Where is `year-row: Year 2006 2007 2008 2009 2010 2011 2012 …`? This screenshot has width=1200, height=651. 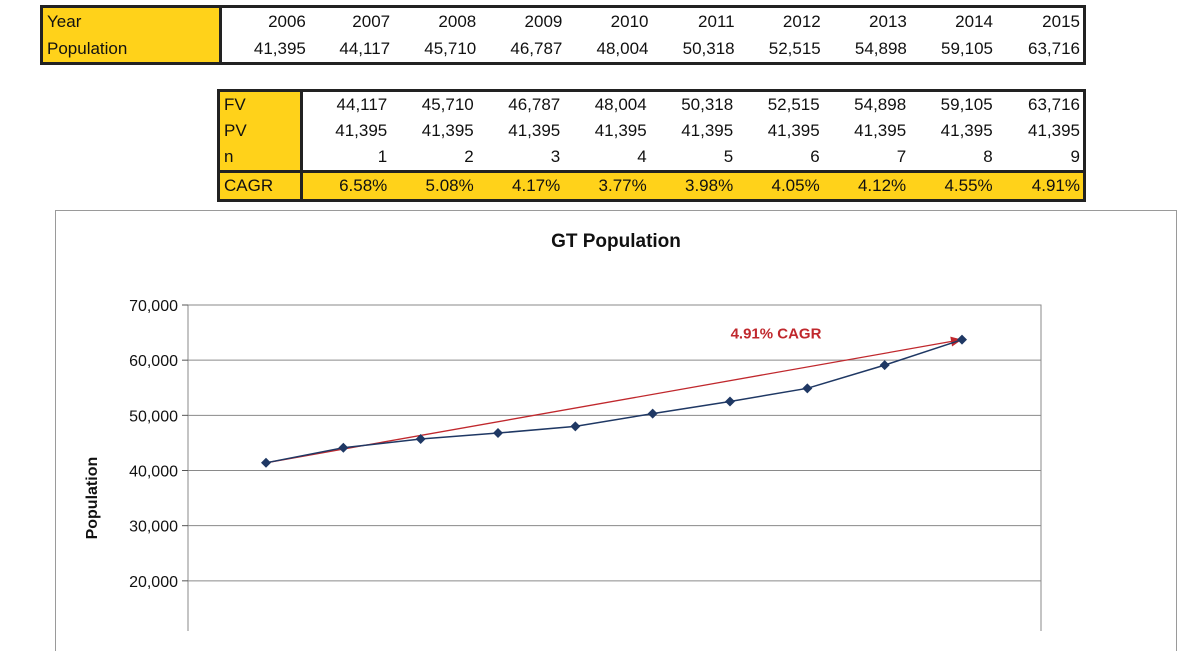
year-row: Year 2006 2007 2008 2009 2010 2011 2012 … is located at coordinates (563, 20).